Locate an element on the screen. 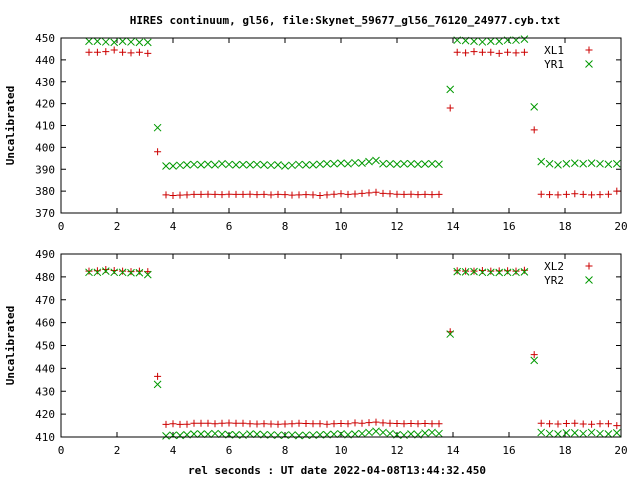  x-tick-label: 16 is located at coordinates (508, 450).